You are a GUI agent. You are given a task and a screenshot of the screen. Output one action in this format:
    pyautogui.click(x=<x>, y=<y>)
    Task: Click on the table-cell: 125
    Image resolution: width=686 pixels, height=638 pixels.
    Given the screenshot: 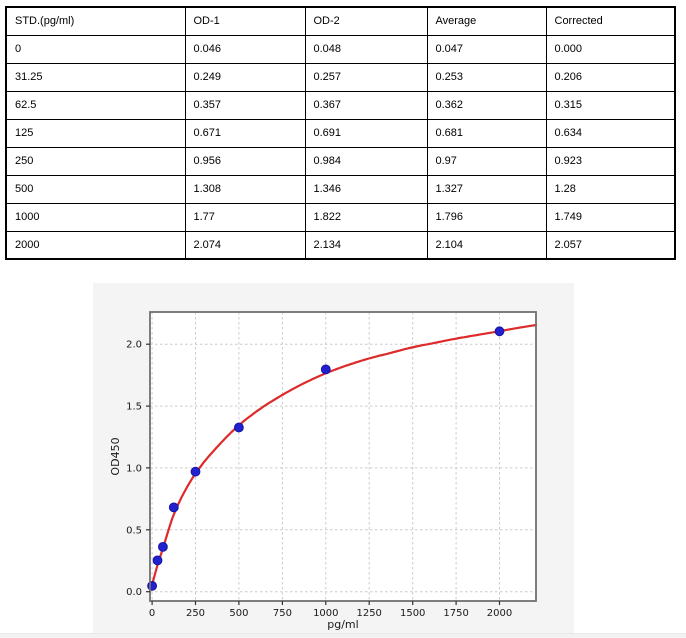 What is the action you would take?
    pyautogui.click(x=95, y=133)
    